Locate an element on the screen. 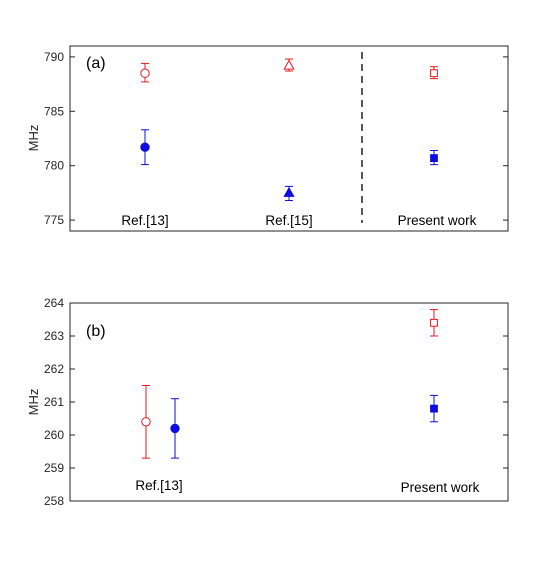 The width and height of the screenshot is (560, 563). panel-a-group-label-present-work: Present work is located at coordinates (437, 220).